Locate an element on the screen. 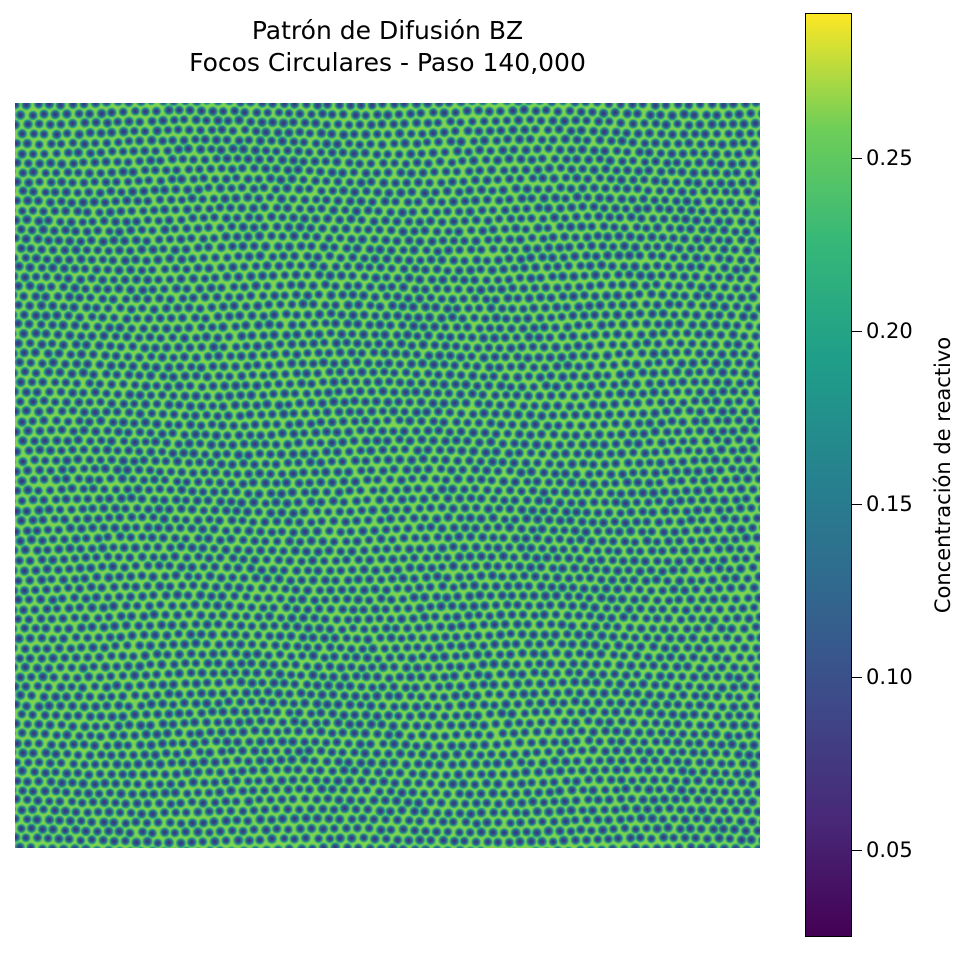 The image size is (969, 953). colorbar-tick-label: 0.25 is located at coordinates (889, 158).